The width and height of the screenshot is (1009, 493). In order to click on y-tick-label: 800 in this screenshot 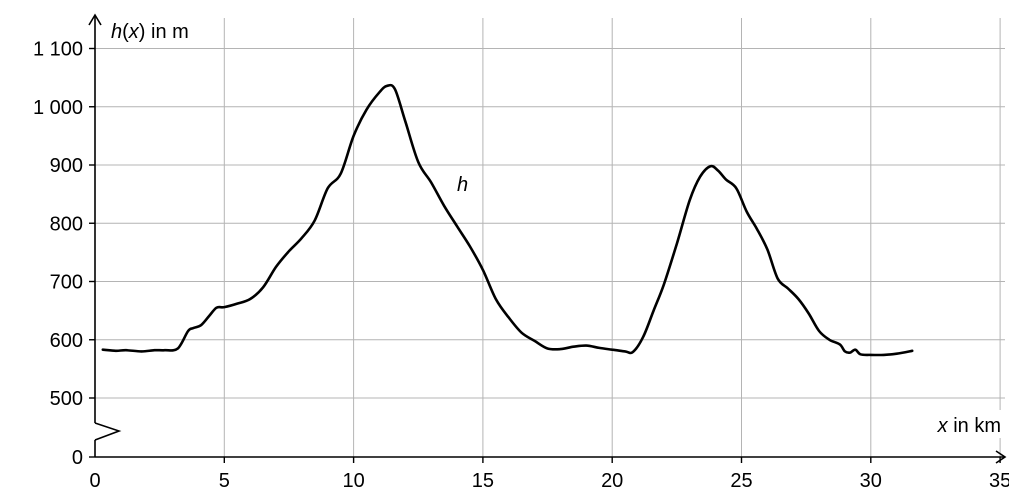, I will do `click(66, 224)`.